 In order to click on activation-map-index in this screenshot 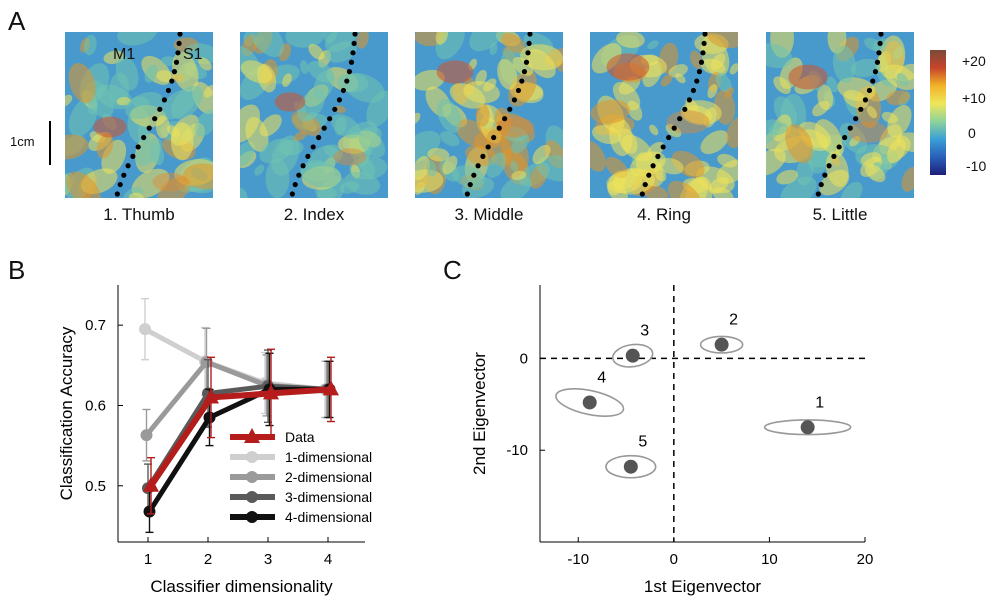, I will do `click(314, 115)`.